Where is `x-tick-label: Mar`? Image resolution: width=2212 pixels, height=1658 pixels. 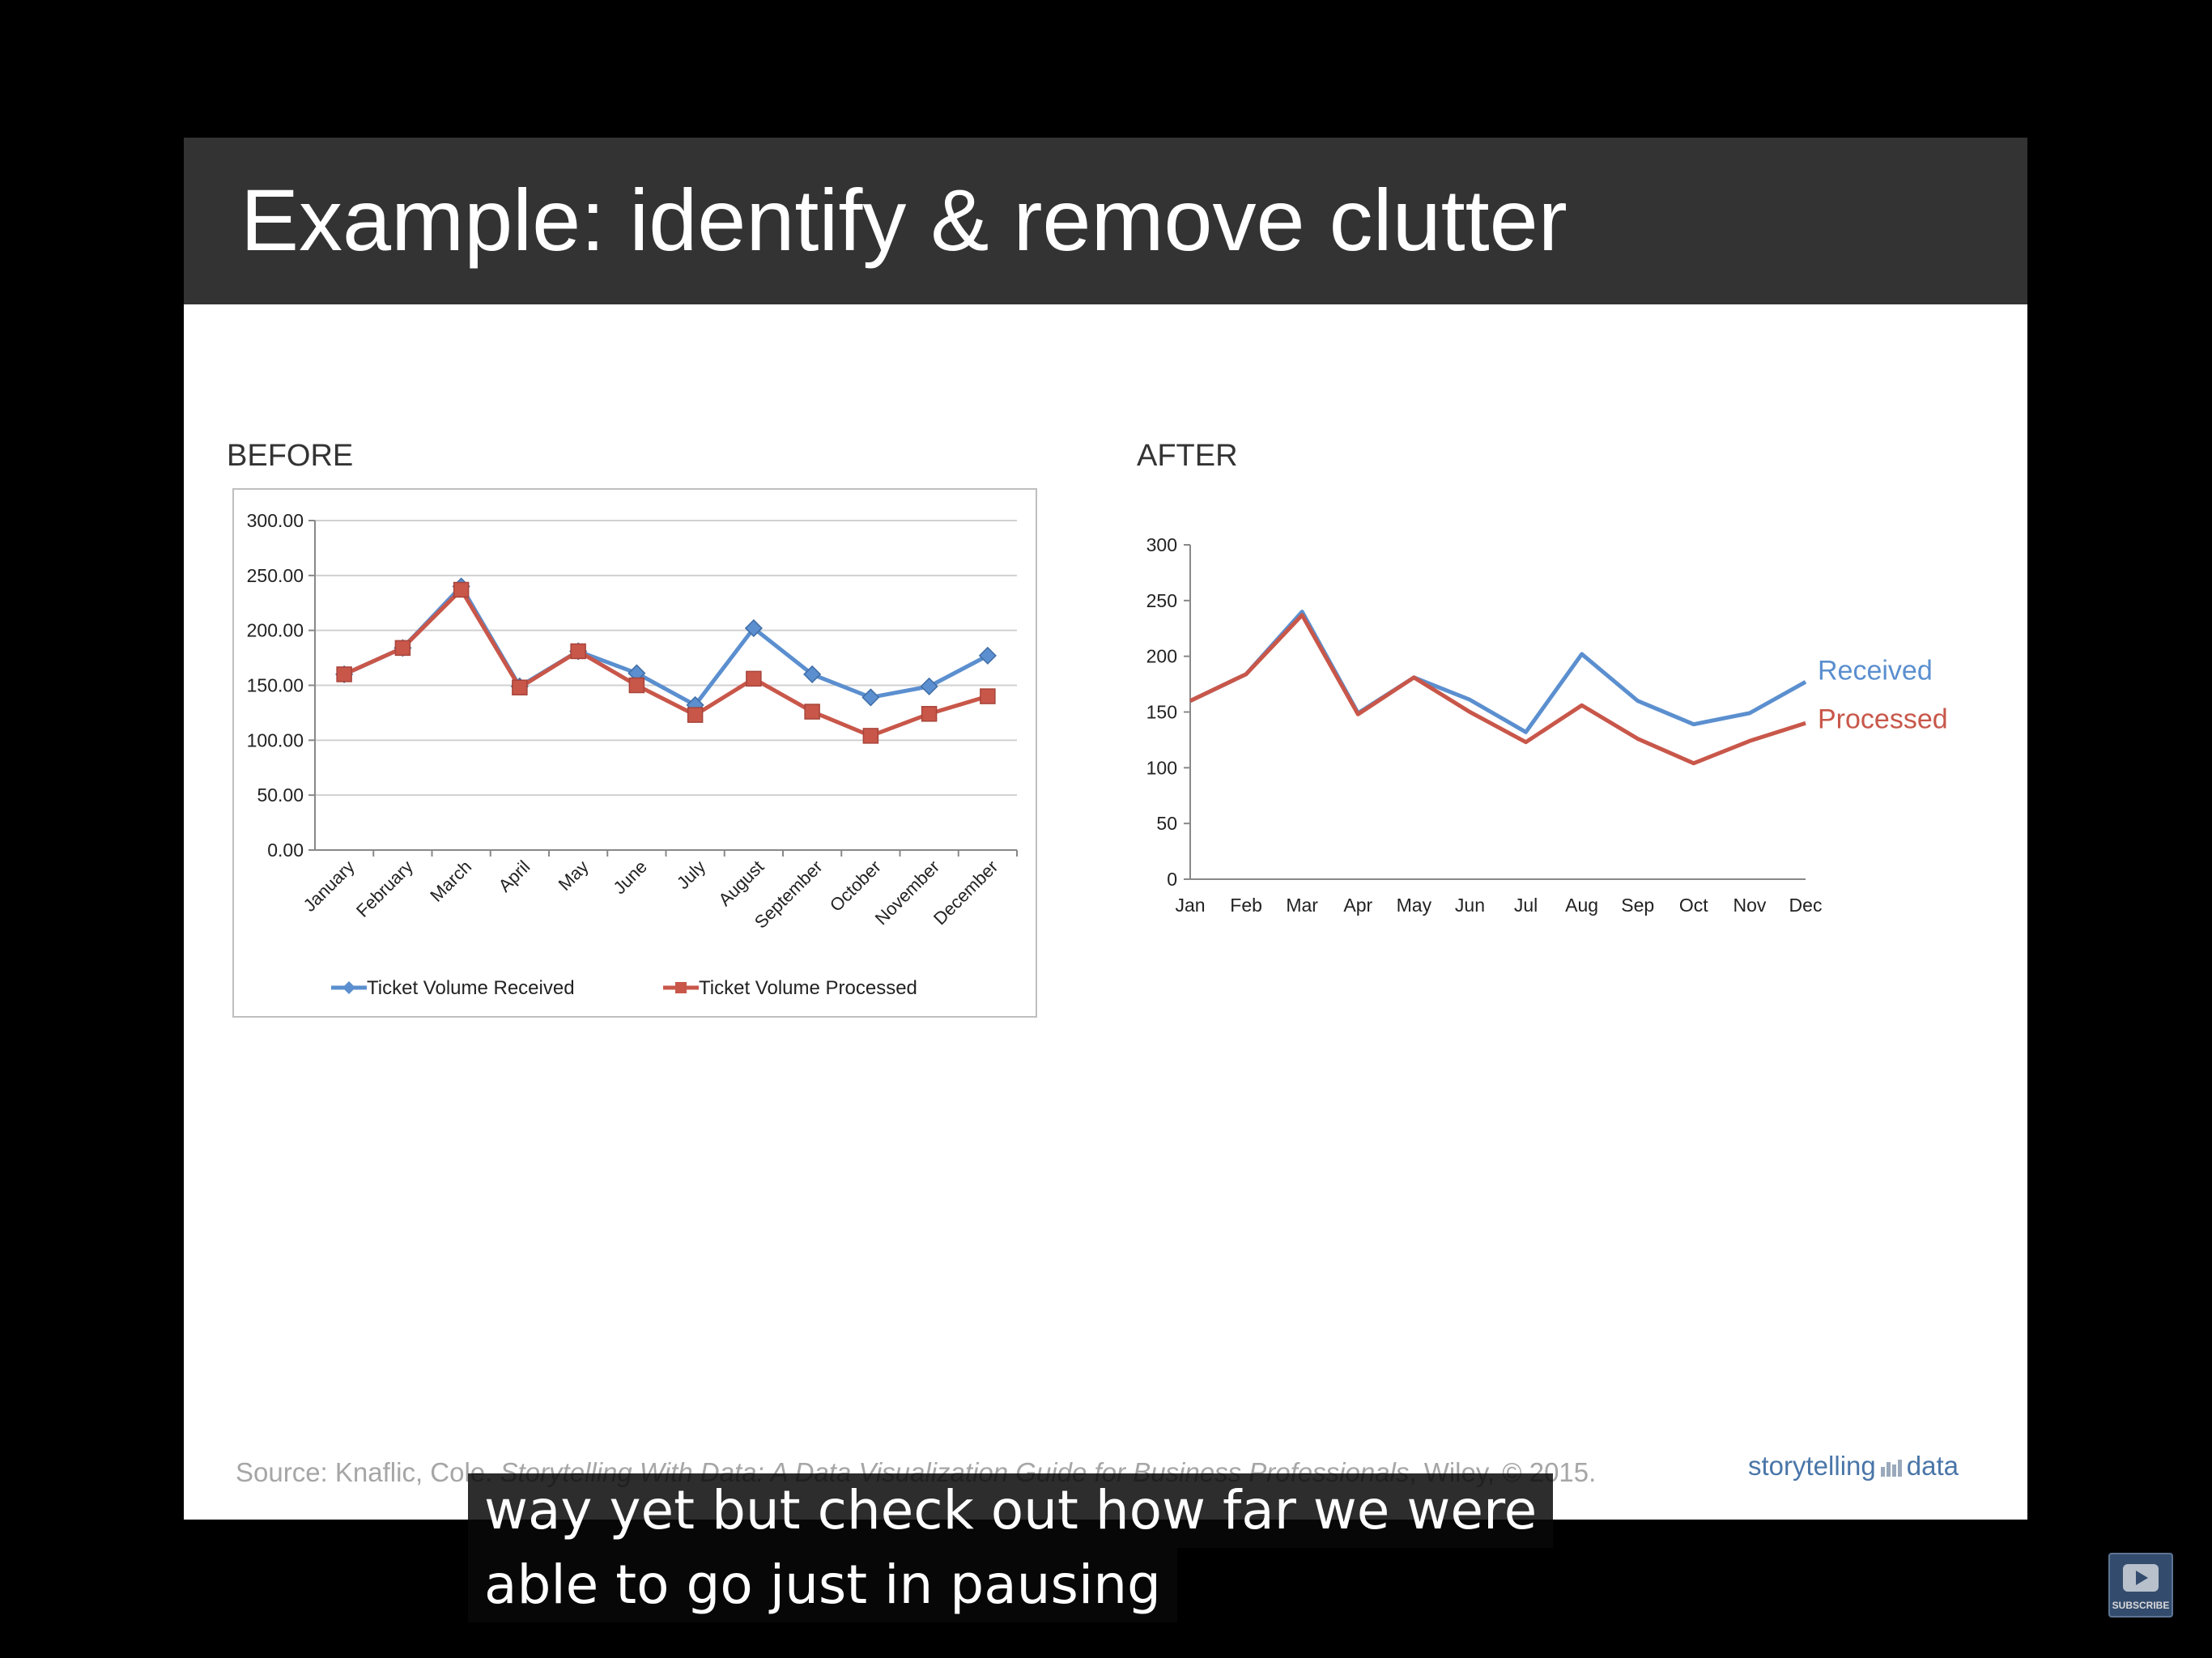 x-tick-label: Mar is located at coordinates (1302, 905).